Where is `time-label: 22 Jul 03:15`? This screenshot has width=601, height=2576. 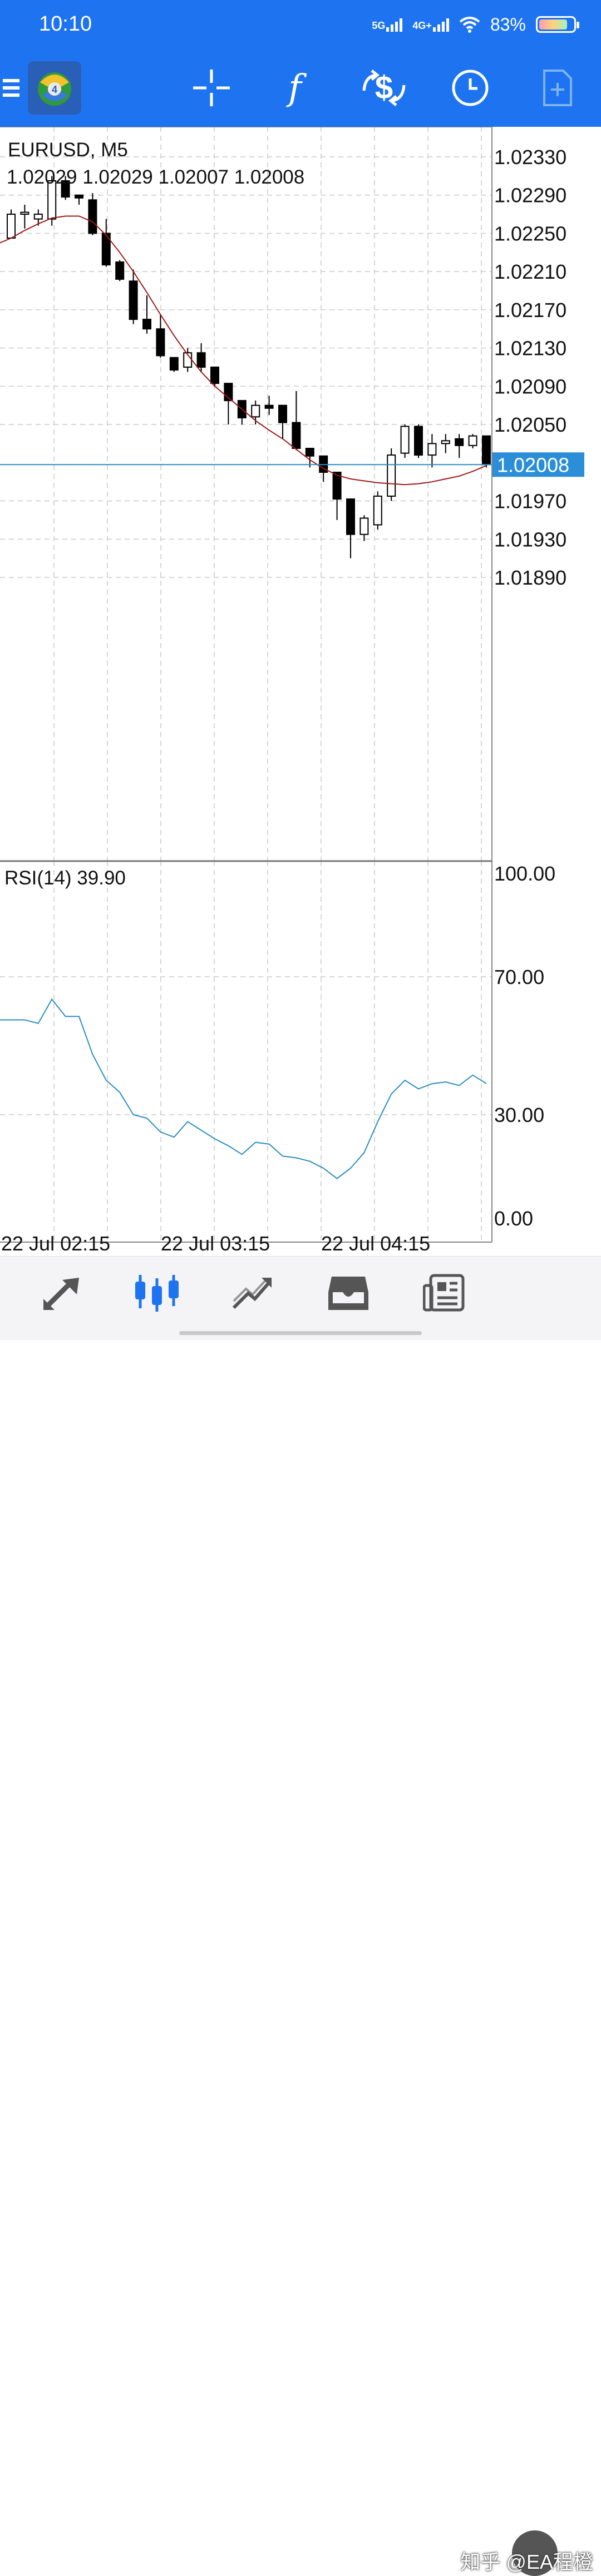
time-label: 22 Jul 03:15 is located at coordinates (215, 1243).